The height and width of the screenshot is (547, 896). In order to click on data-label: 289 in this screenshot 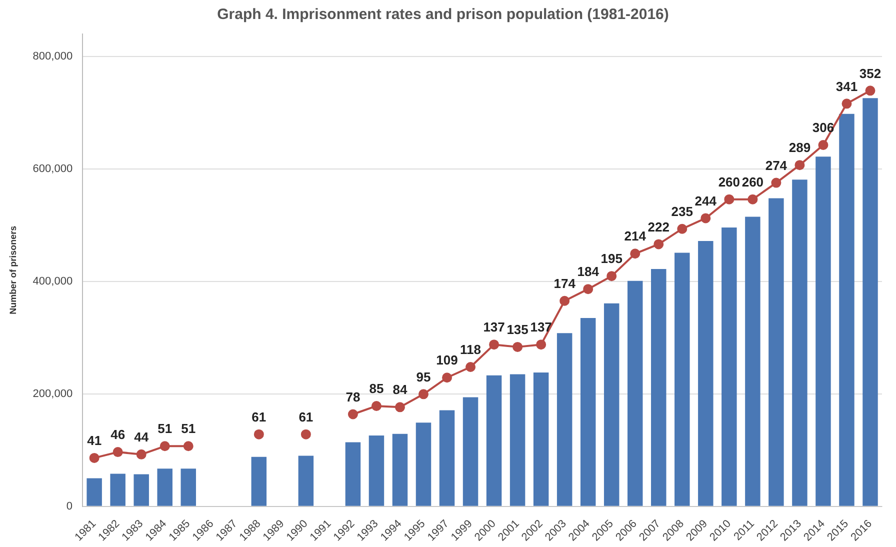, I will do `click(799, 148)`.